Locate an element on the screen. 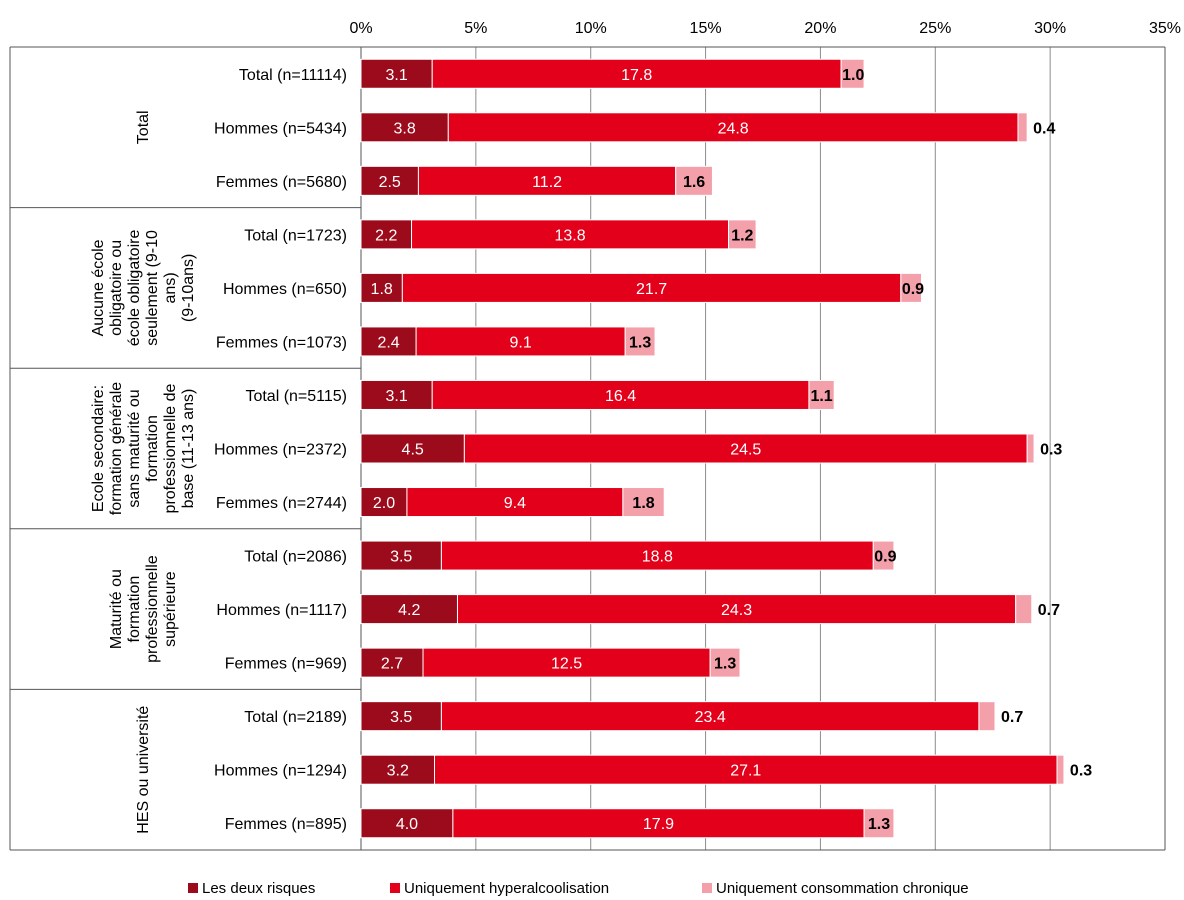 The height and width of the screenshot is (900, 1184). legend-swatch-chronic is located at coordinates (707, 888).